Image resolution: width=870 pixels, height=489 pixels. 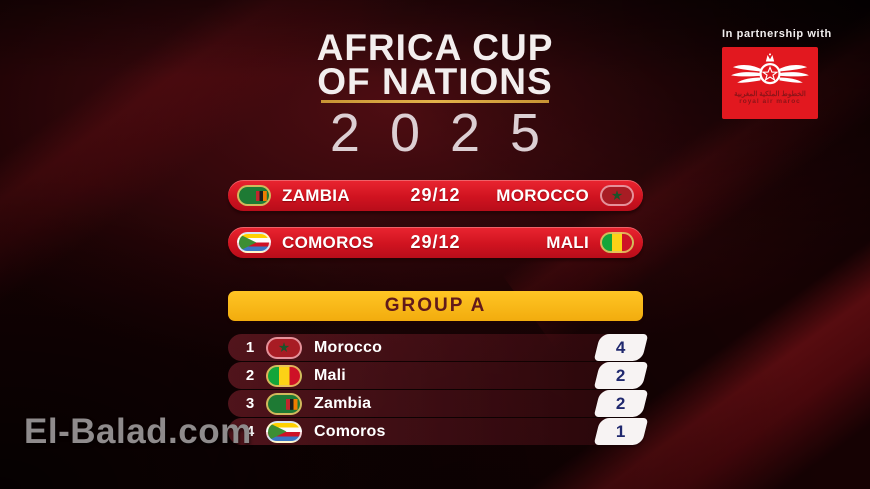 I want to click on royal-air-maroc-logo: الخطوط الملكية المغربية royal air maroc, so click(x=770, y=83).